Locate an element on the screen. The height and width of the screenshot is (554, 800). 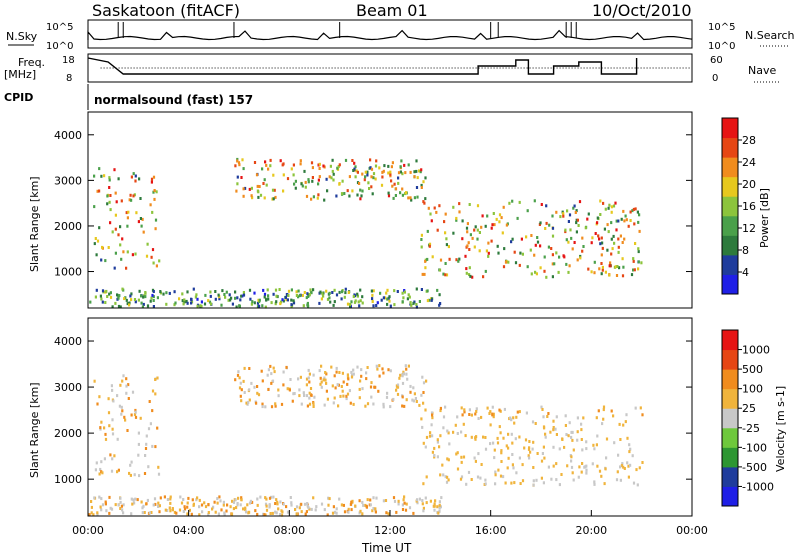
velocity-y-tick-label: 4000 is located at coordinates (68, 341).